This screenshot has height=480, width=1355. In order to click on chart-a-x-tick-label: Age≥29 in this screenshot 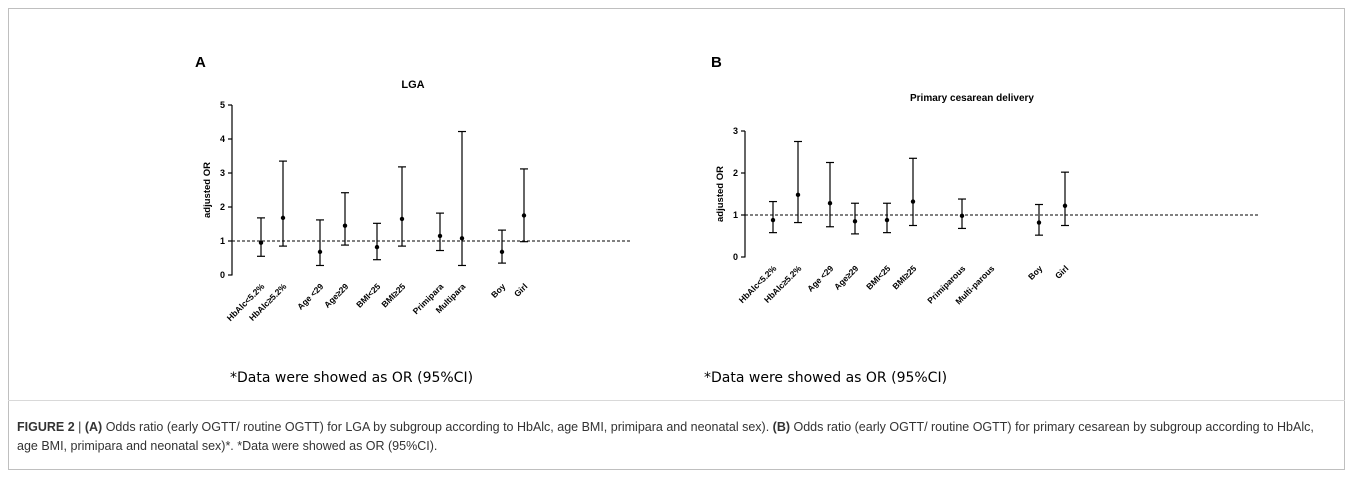, I will do `click(336, 295)`.